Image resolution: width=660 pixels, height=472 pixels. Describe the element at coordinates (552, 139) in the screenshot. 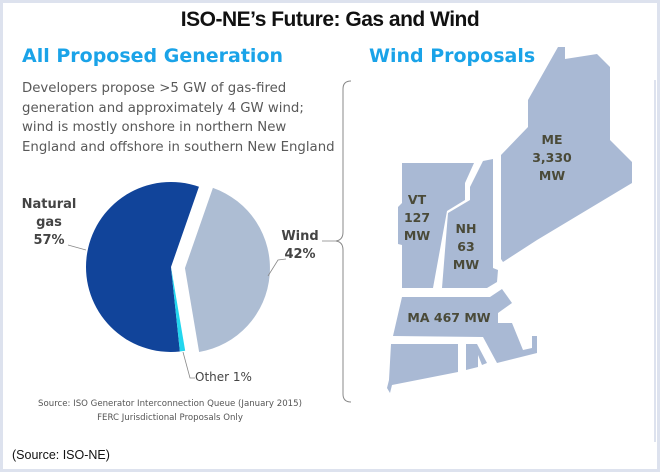

I see `map-label-line: ME` at that location.